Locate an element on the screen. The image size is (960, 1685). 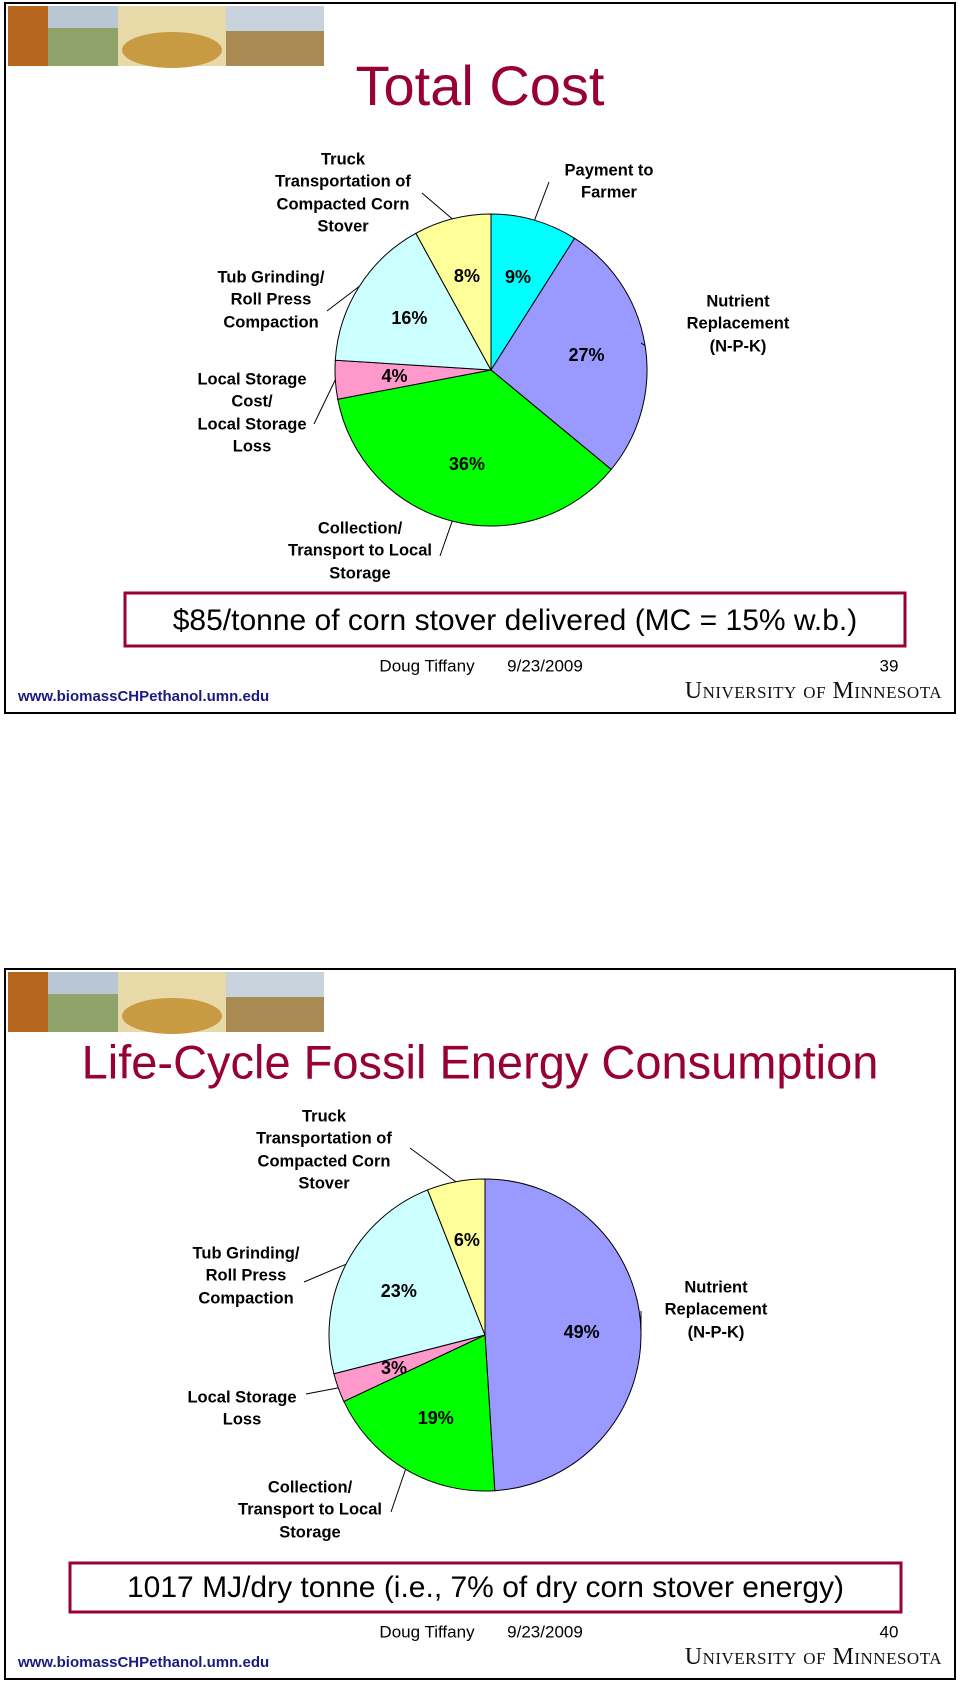
footer-page: 39 is located at coordinates (889, 666).